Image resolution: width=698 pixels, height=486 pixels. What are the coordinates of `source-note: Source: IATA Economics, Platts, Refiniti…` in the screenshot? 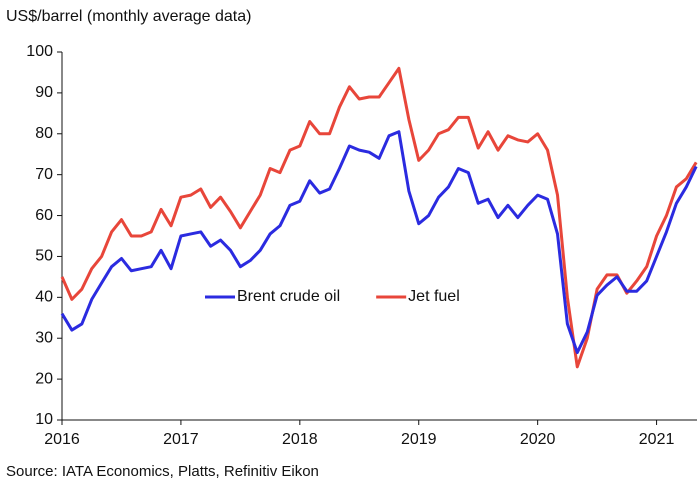 It's located at (162, 471).